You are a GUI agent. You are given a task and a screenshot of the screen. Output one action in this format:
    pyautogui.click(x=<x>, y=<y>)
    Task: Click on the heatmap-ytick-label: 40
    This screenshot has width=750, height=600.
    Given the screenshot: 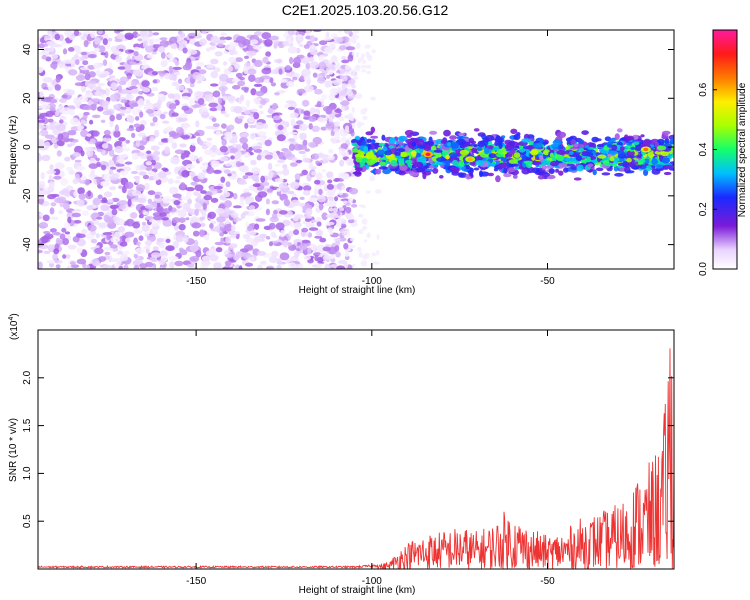 What is the action you would take?
    pyautogui.click(x=27, y=50)
    